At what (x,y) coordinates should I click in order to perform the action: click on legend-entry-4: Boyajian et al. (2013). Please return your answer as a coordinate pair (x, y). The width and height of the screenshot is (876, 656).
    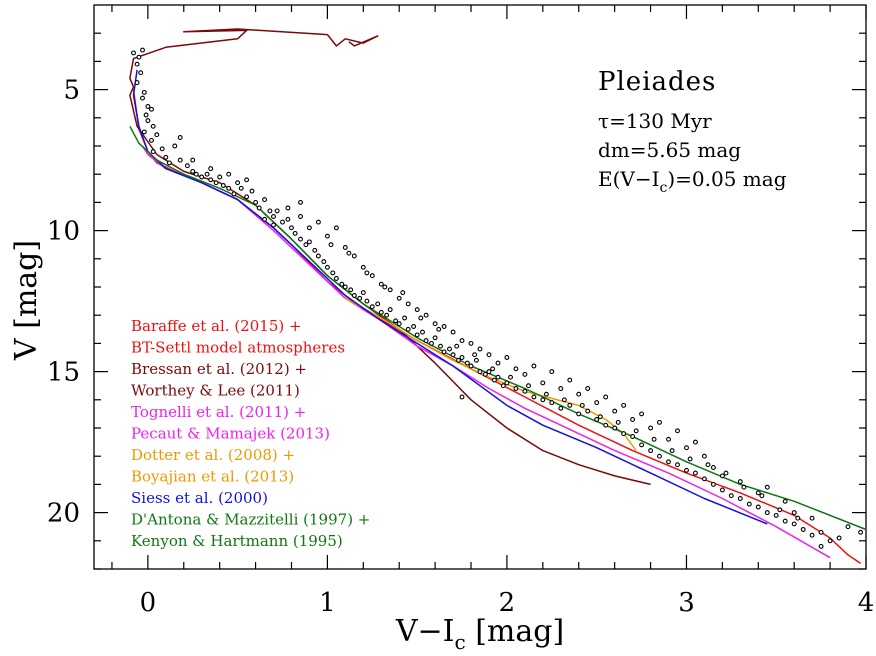
    Looking at the image, I should click on (212, 477).